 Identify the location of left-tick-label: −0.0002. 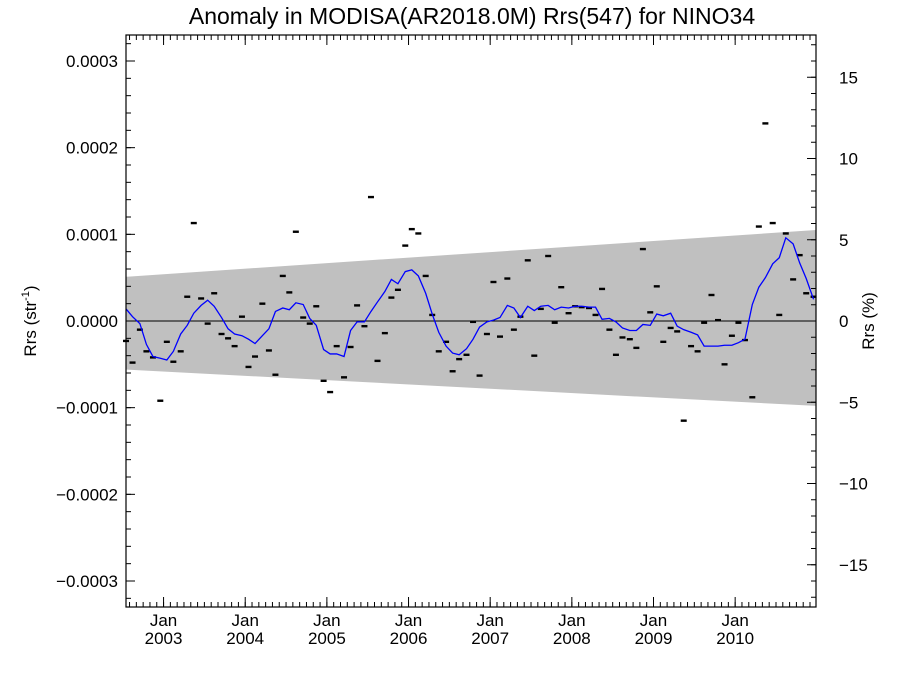
(87, 494).